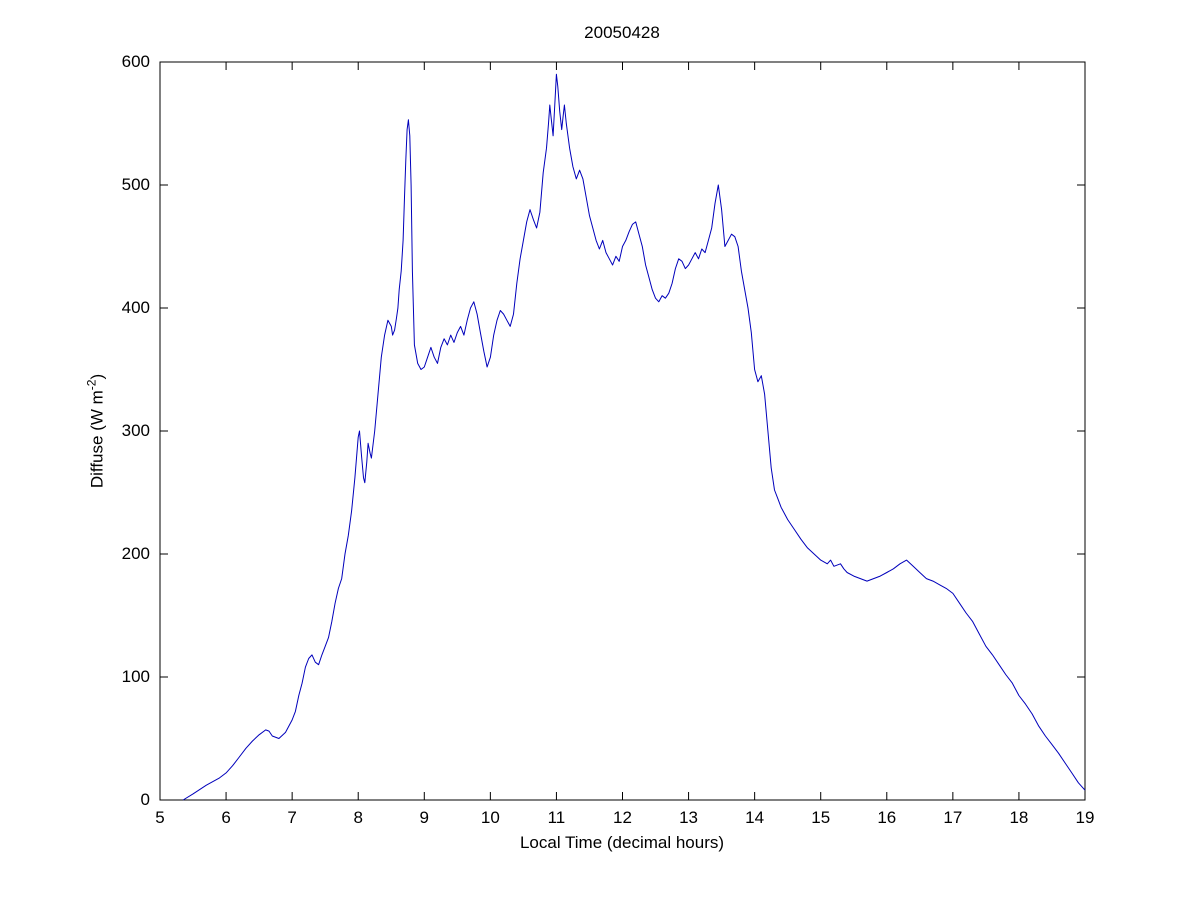  I want to click on y-tick-label: 600, so click(135, 61).